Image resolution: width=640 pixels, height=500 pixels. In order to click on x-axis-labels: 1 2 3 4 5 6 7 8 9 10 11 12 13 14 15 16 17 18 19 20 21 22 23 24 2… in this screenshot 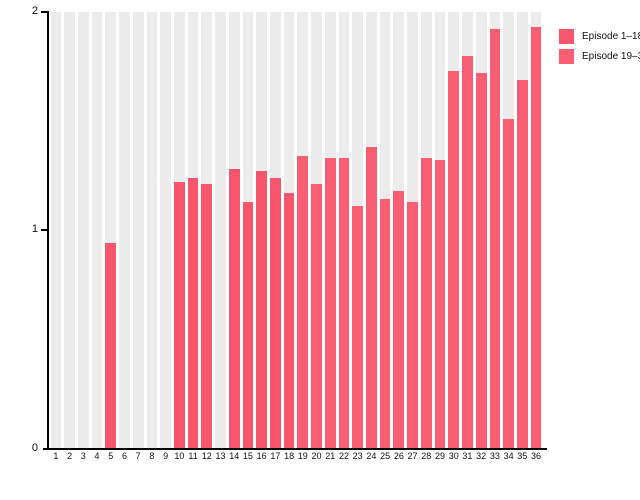, I will do `click(296, 456)`.